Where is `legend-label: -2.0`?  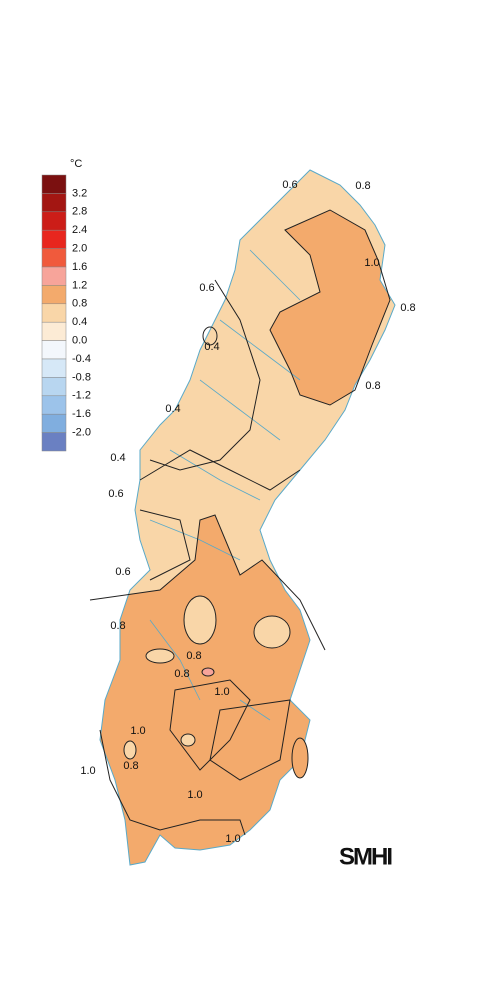 legend-label: -2.0 is located at coordinates (81, 433).